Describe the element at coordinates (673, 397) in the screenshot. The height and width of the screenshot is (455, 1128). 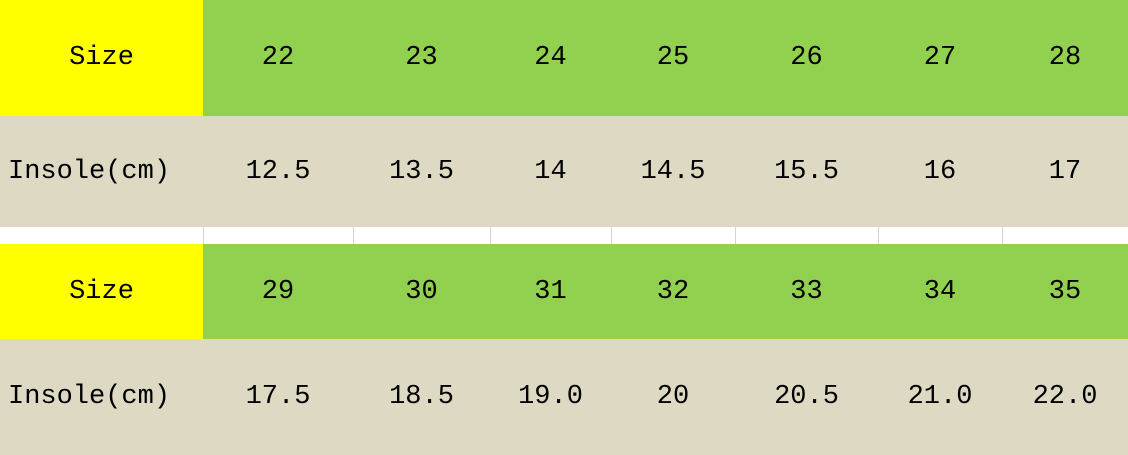
I see `insole-cell: 20` at that location.